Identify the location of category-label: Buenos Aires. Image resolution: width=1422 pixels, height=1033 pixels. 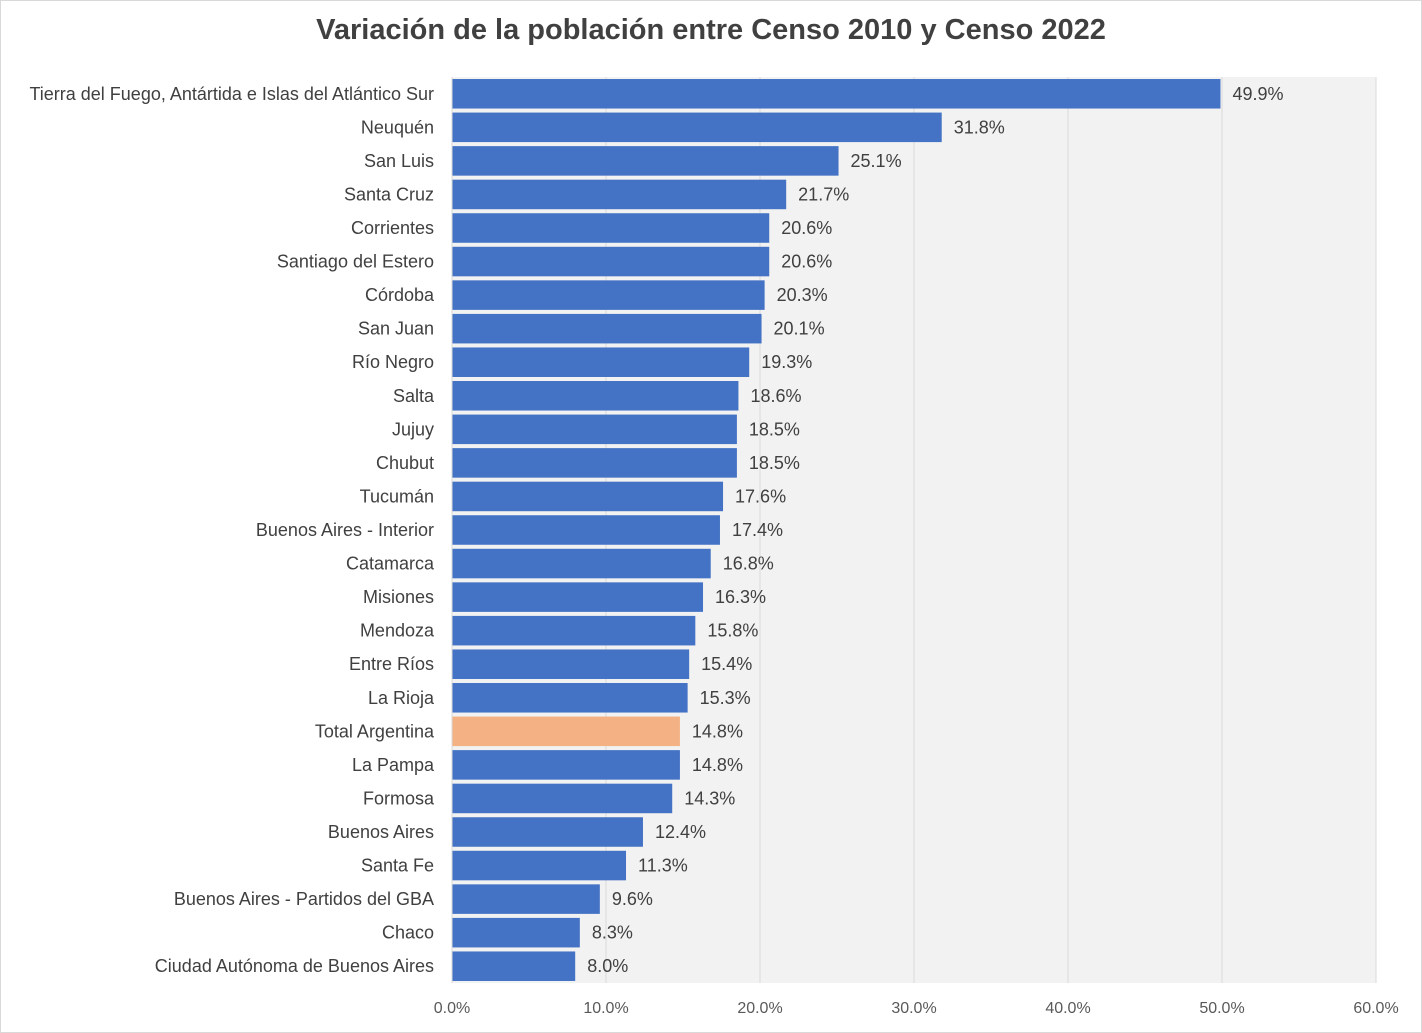
(381, 832).